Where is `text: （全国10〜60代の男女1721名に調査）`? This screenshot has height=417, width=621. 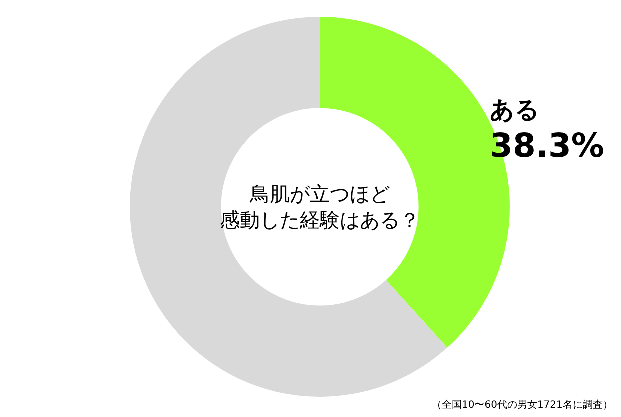
text: （全国10〜60代の男女1721名に調査） is located at coordinates (522, 405).